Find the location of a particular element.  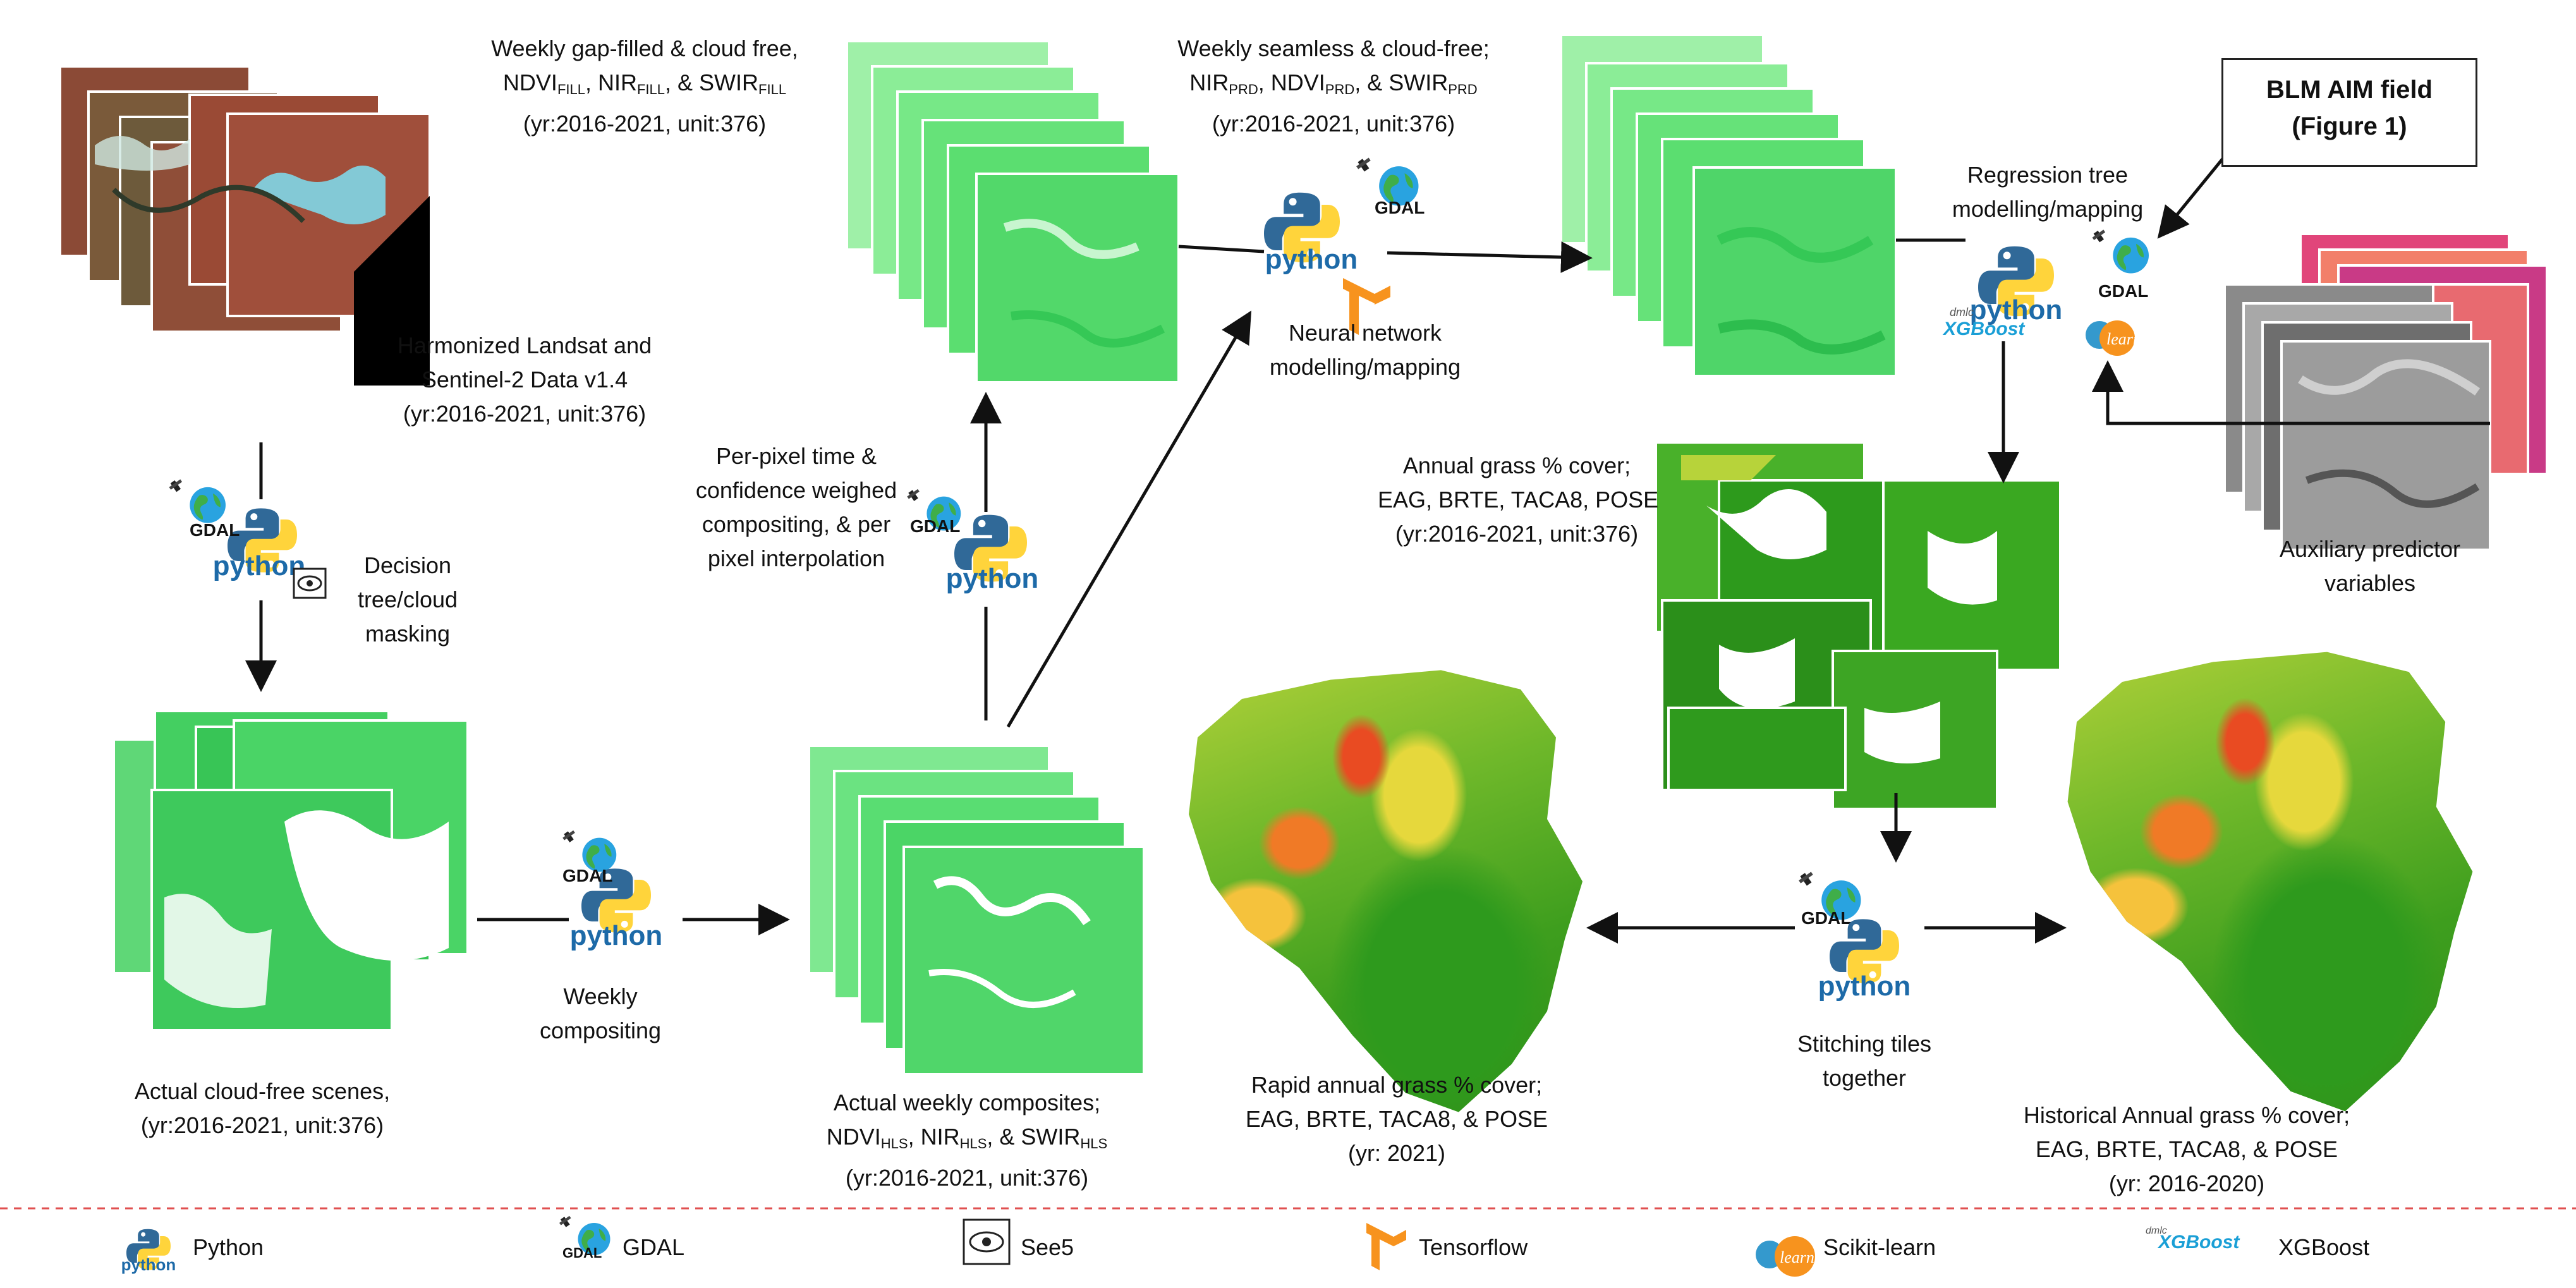

dmlc-wordmark: dmlc is located at coordinates (1962, 312).